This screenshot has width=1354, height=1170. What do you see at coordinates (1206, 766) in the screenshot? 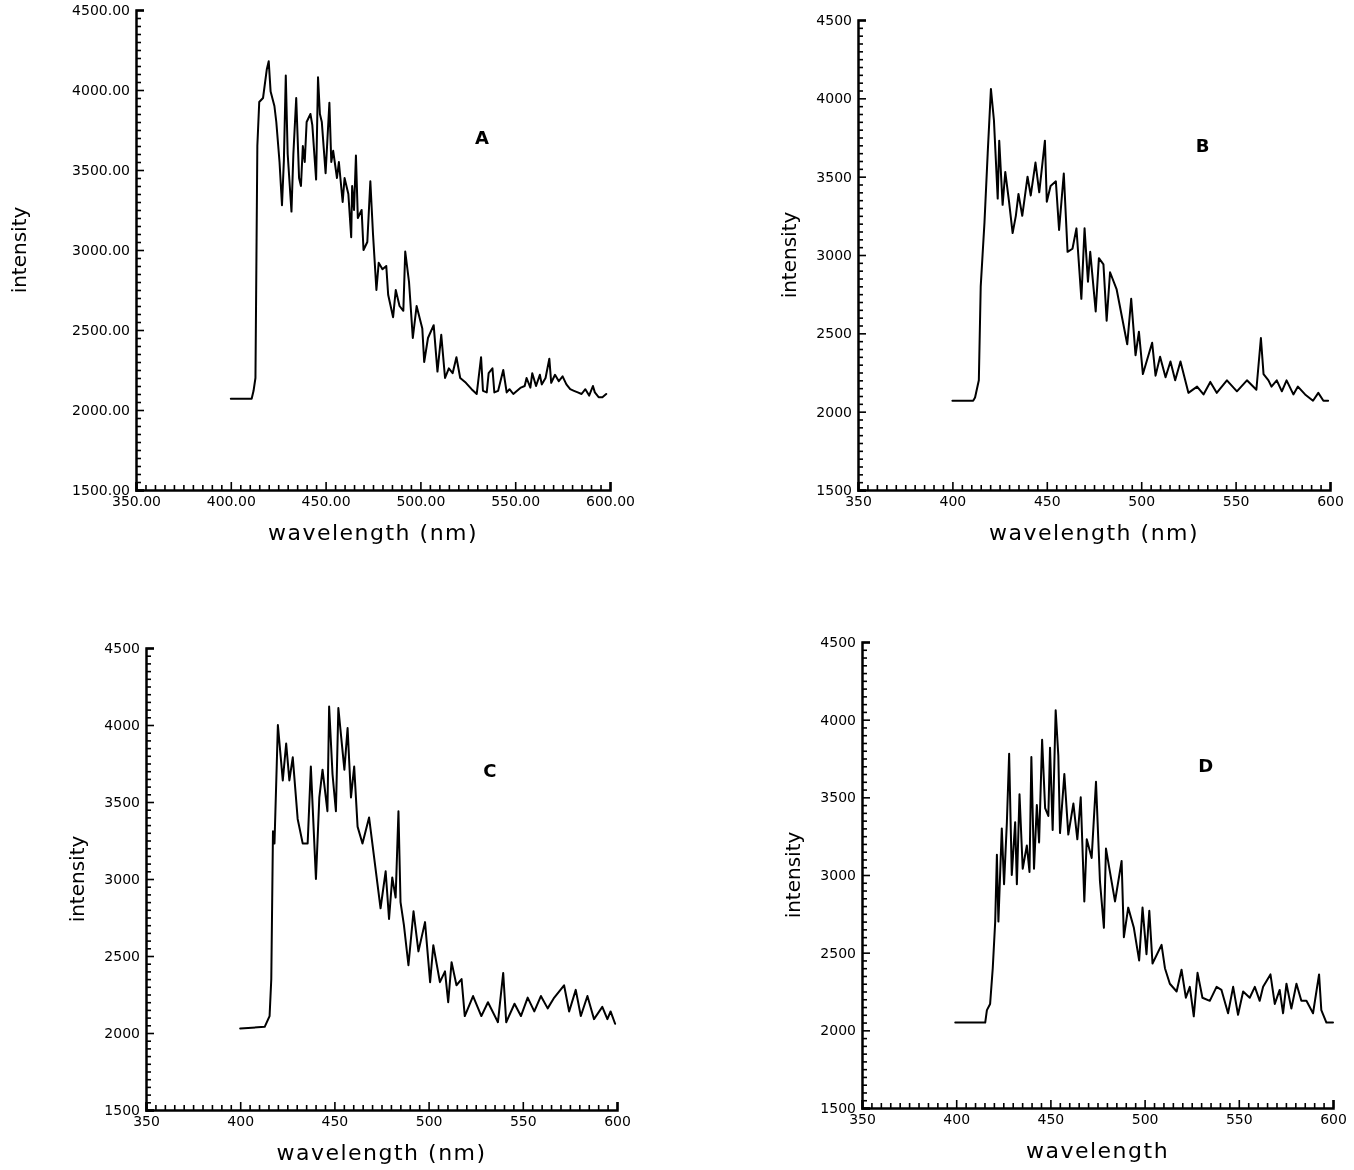
I see `annotation: D` at bounding box center [1206, 766].